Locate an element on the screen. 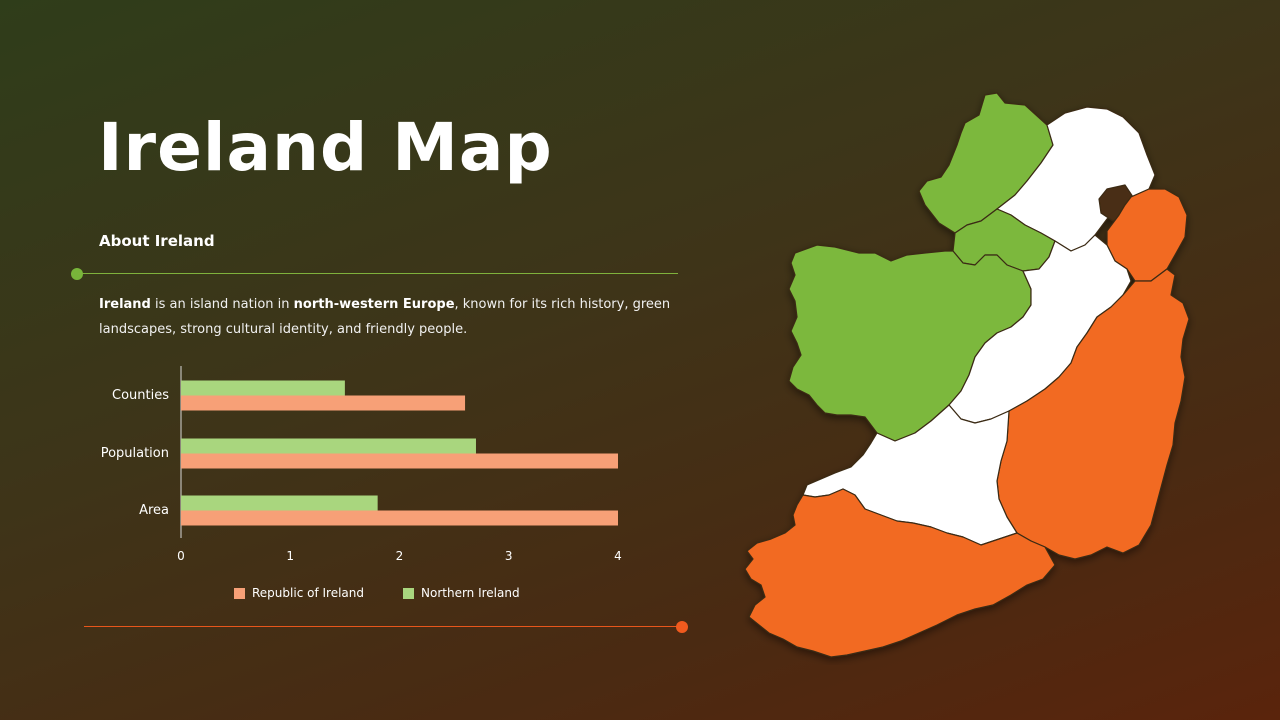 This screenshot has height=720, width=1280. description-text-1: is an island nation in is located at coordinates (222, 304).